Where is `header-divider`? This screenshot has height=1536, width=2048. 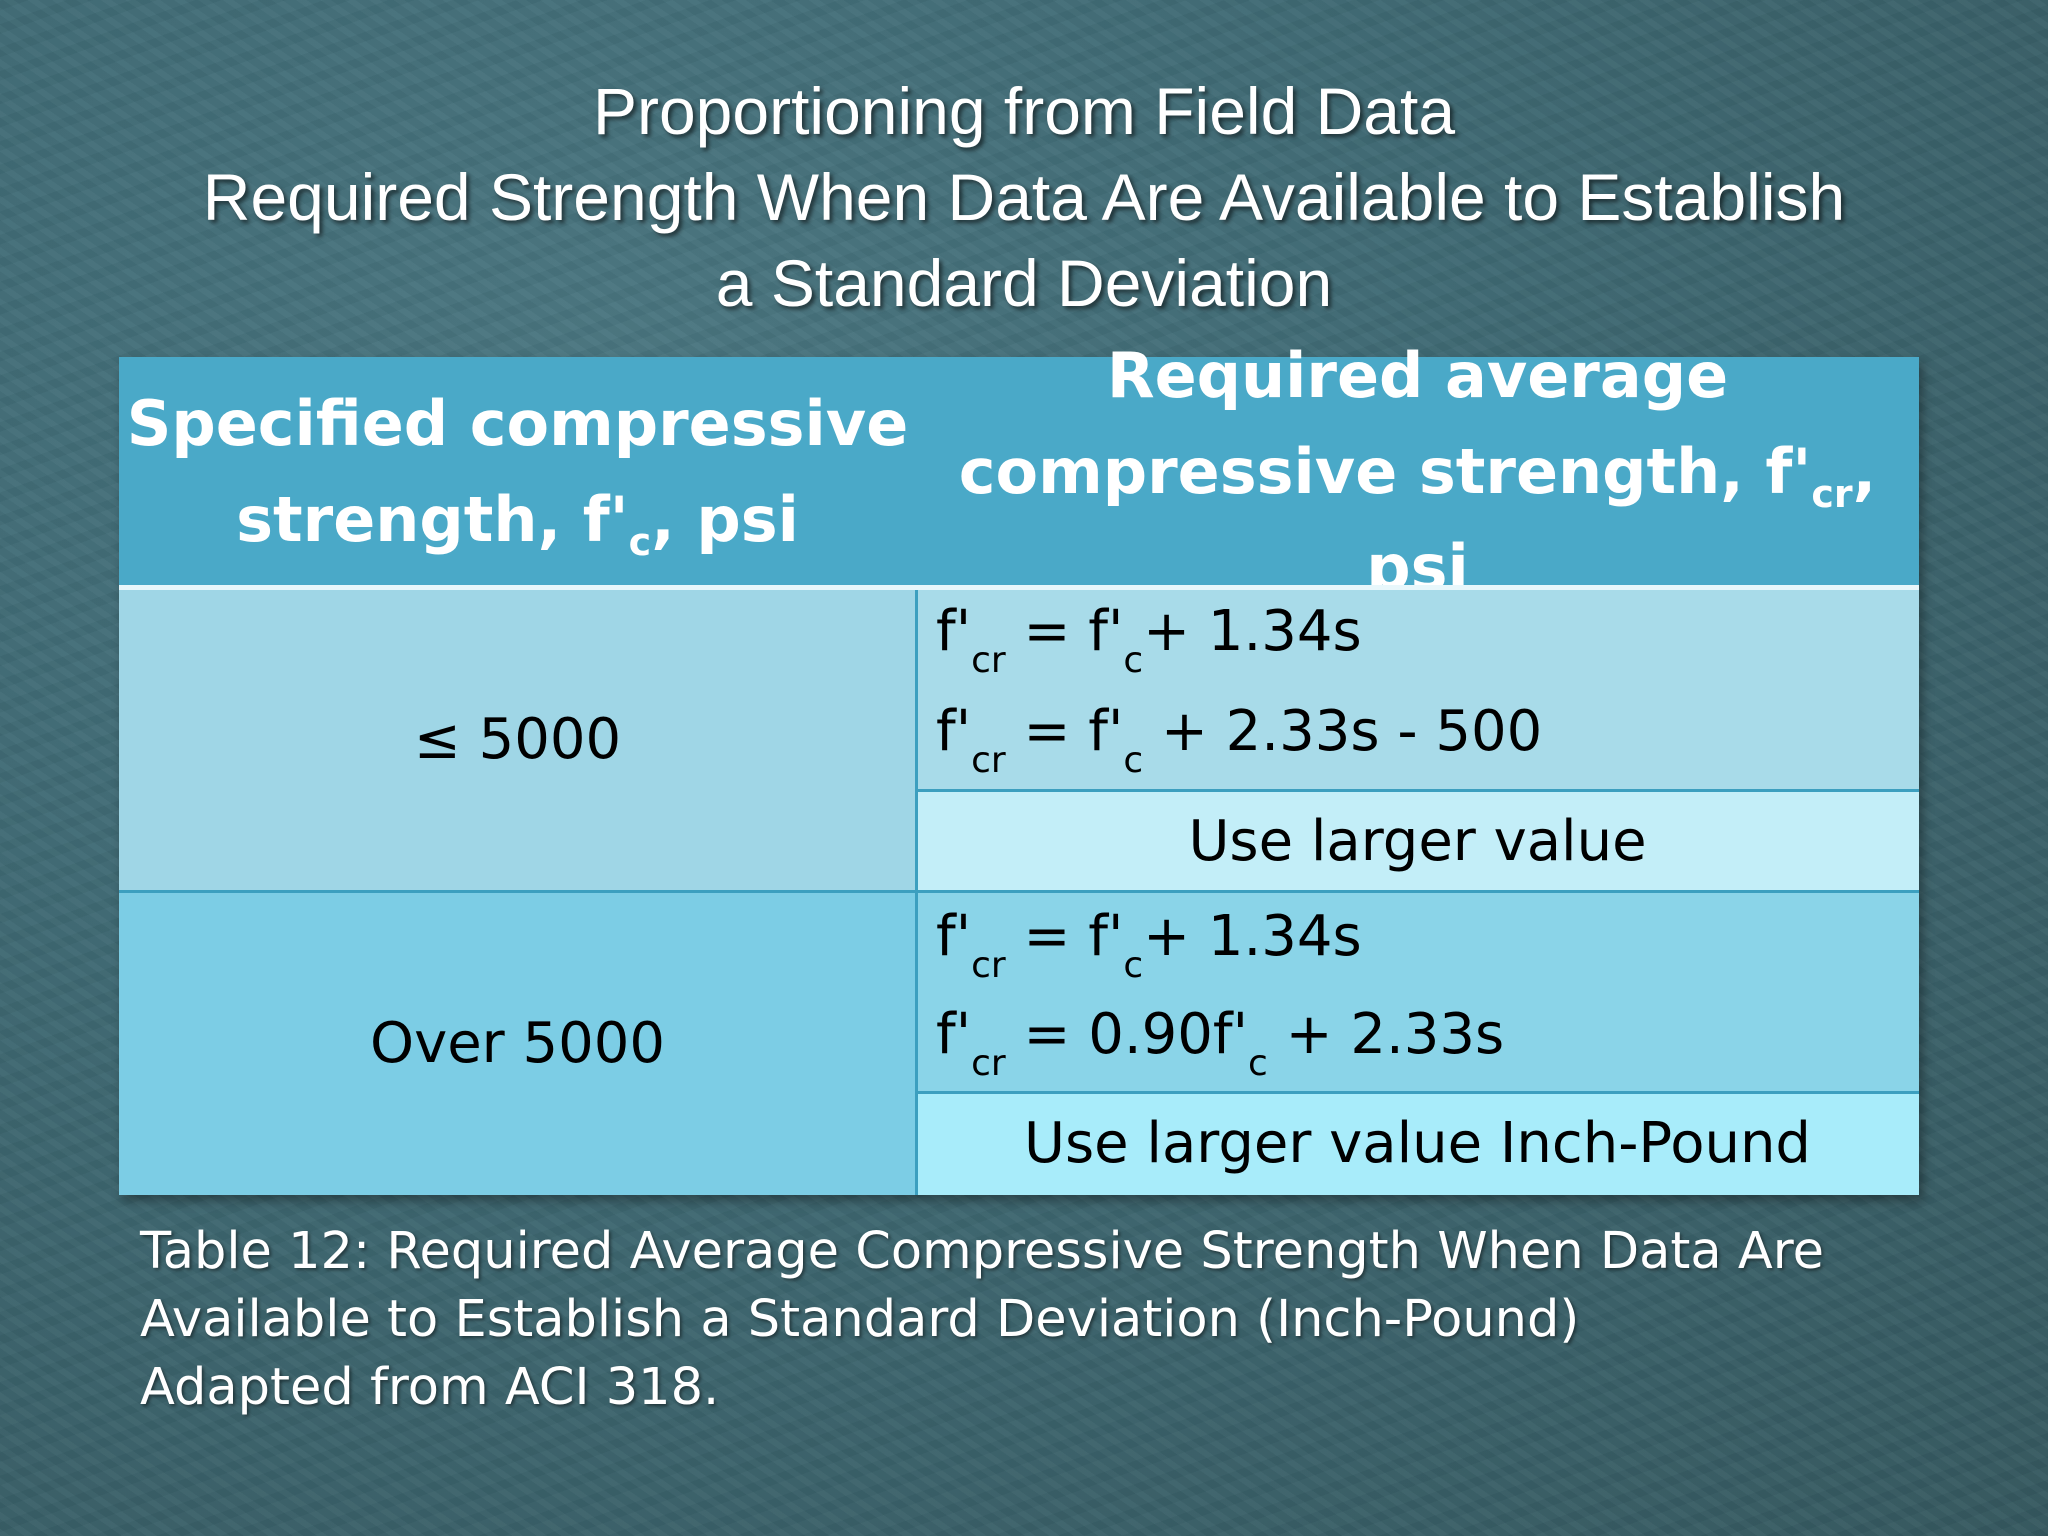 header-divider is located at coordinates (1019, 587).